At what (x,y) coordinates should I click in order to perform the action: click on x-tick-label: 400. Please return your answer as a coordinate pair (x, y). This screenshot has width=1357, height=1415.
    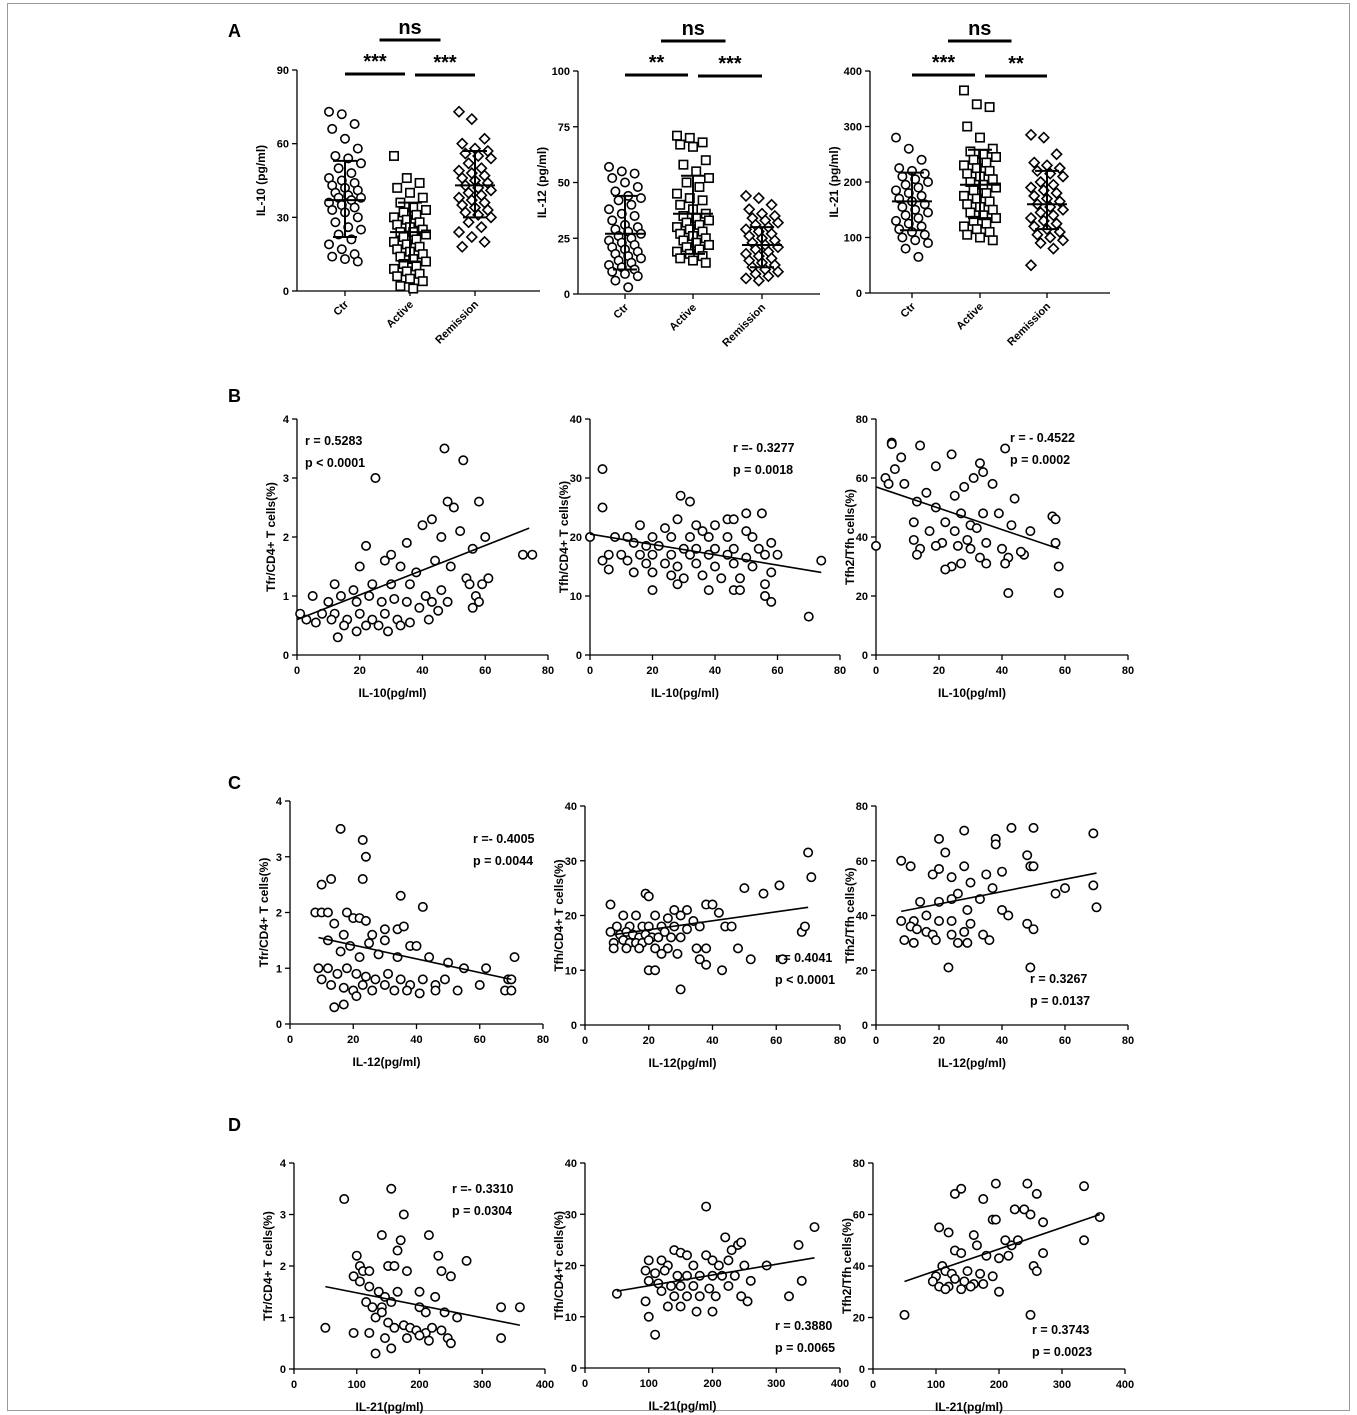
    Looking at the image, I should click on (840, 1384).